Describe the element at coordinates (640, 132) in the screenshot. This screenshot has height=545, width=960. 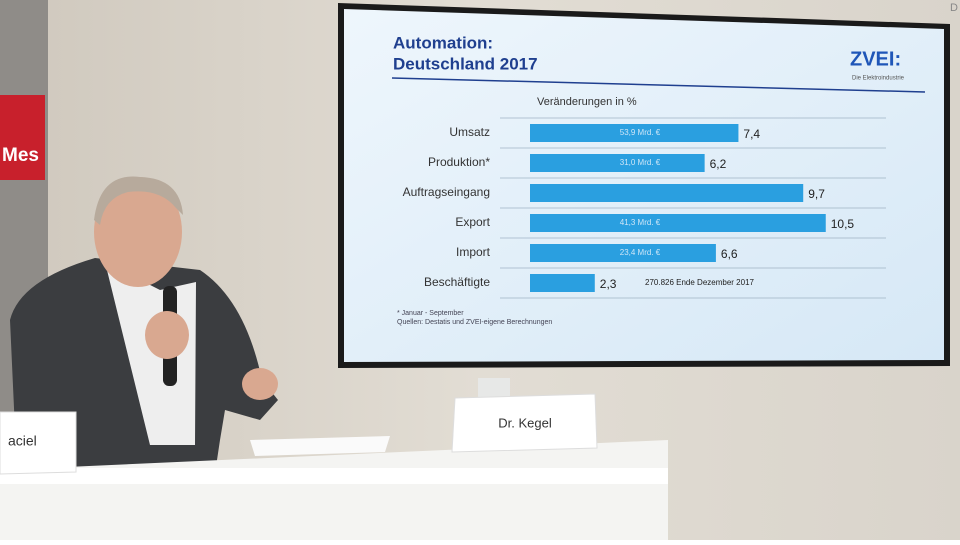
I see `bar-note: 53,9 Mrd. €` at that location.